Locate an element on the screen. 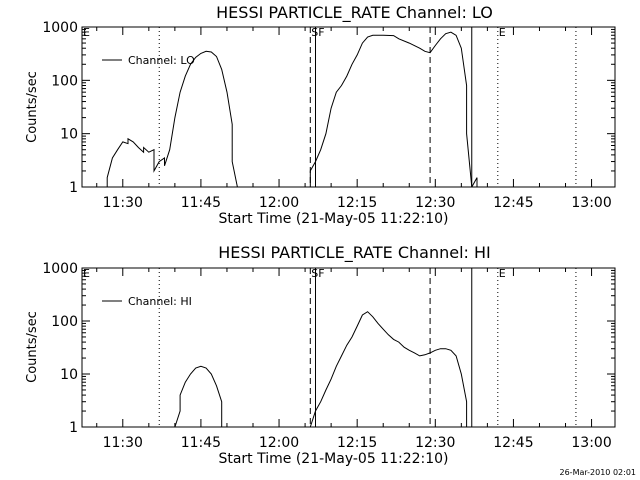 This screenshot has width=640, height=480. legend-label: Channel: LO is located at coordinates (161, 60).